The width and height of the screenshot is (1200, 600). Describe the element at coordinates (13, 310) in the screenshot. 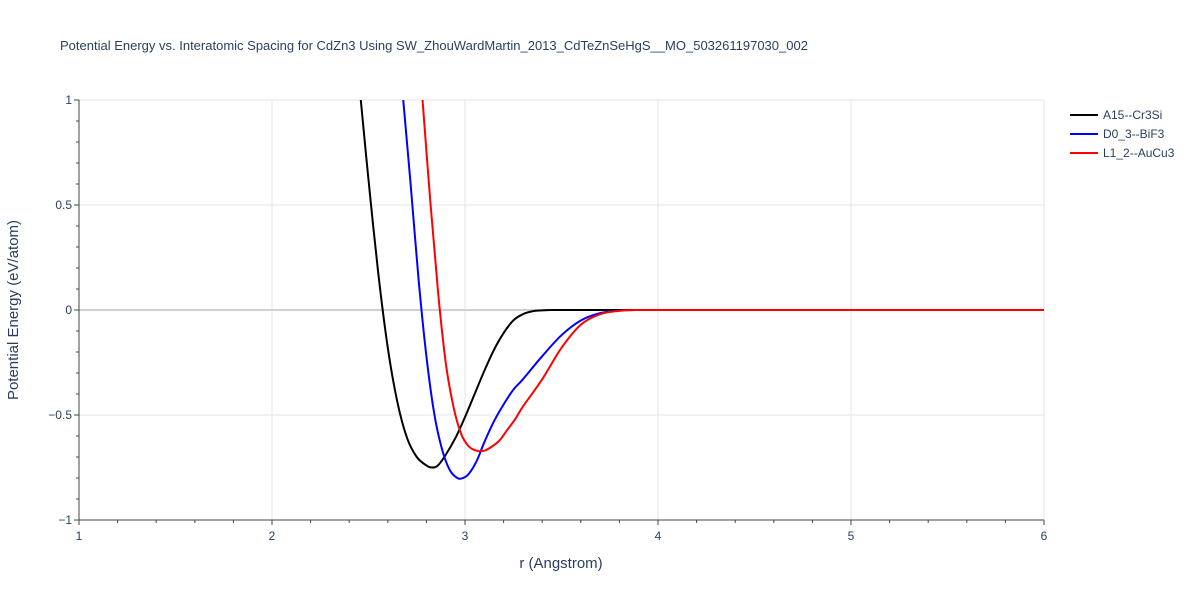

I see `y-axis-title: Potential Energy (eV/atom)` at that location.